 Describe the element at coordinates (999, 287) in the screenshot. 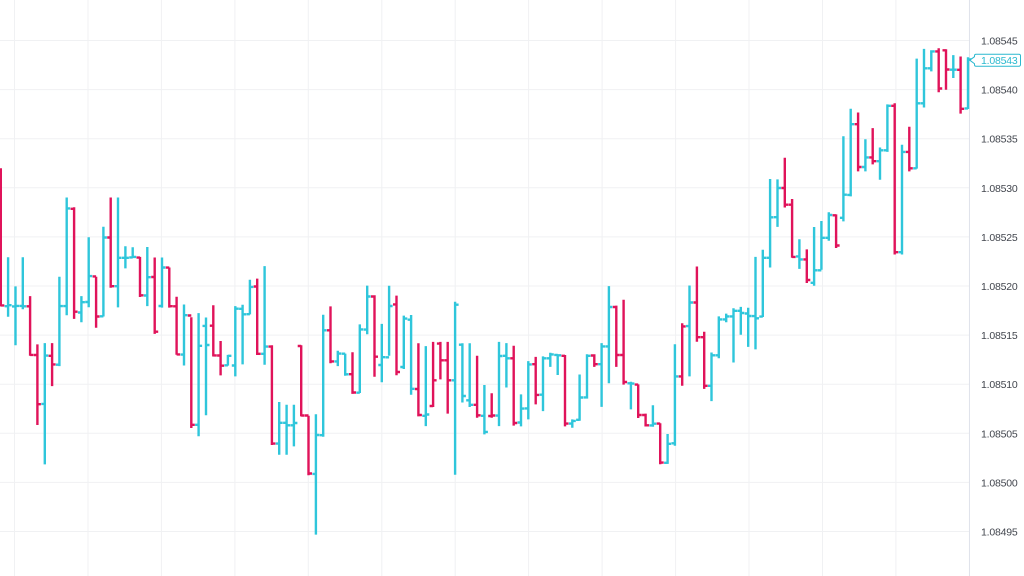

I see `svg-text: 1.08520` at that location.